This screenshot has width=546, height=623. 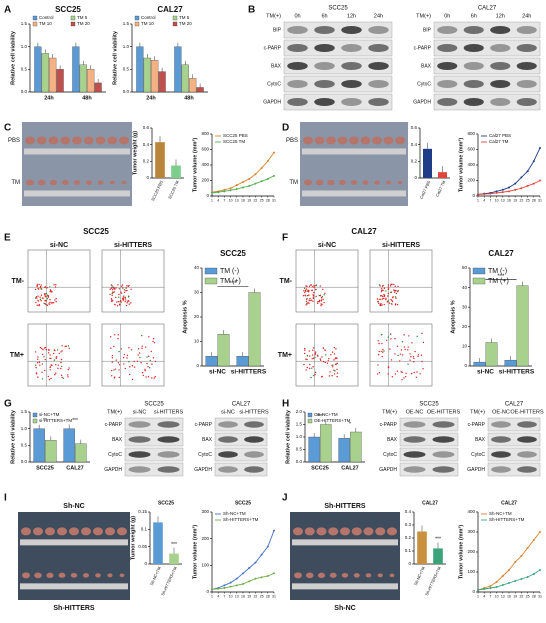 I want to click on y-tick-label: 0.0, so click(x=24, y=461).